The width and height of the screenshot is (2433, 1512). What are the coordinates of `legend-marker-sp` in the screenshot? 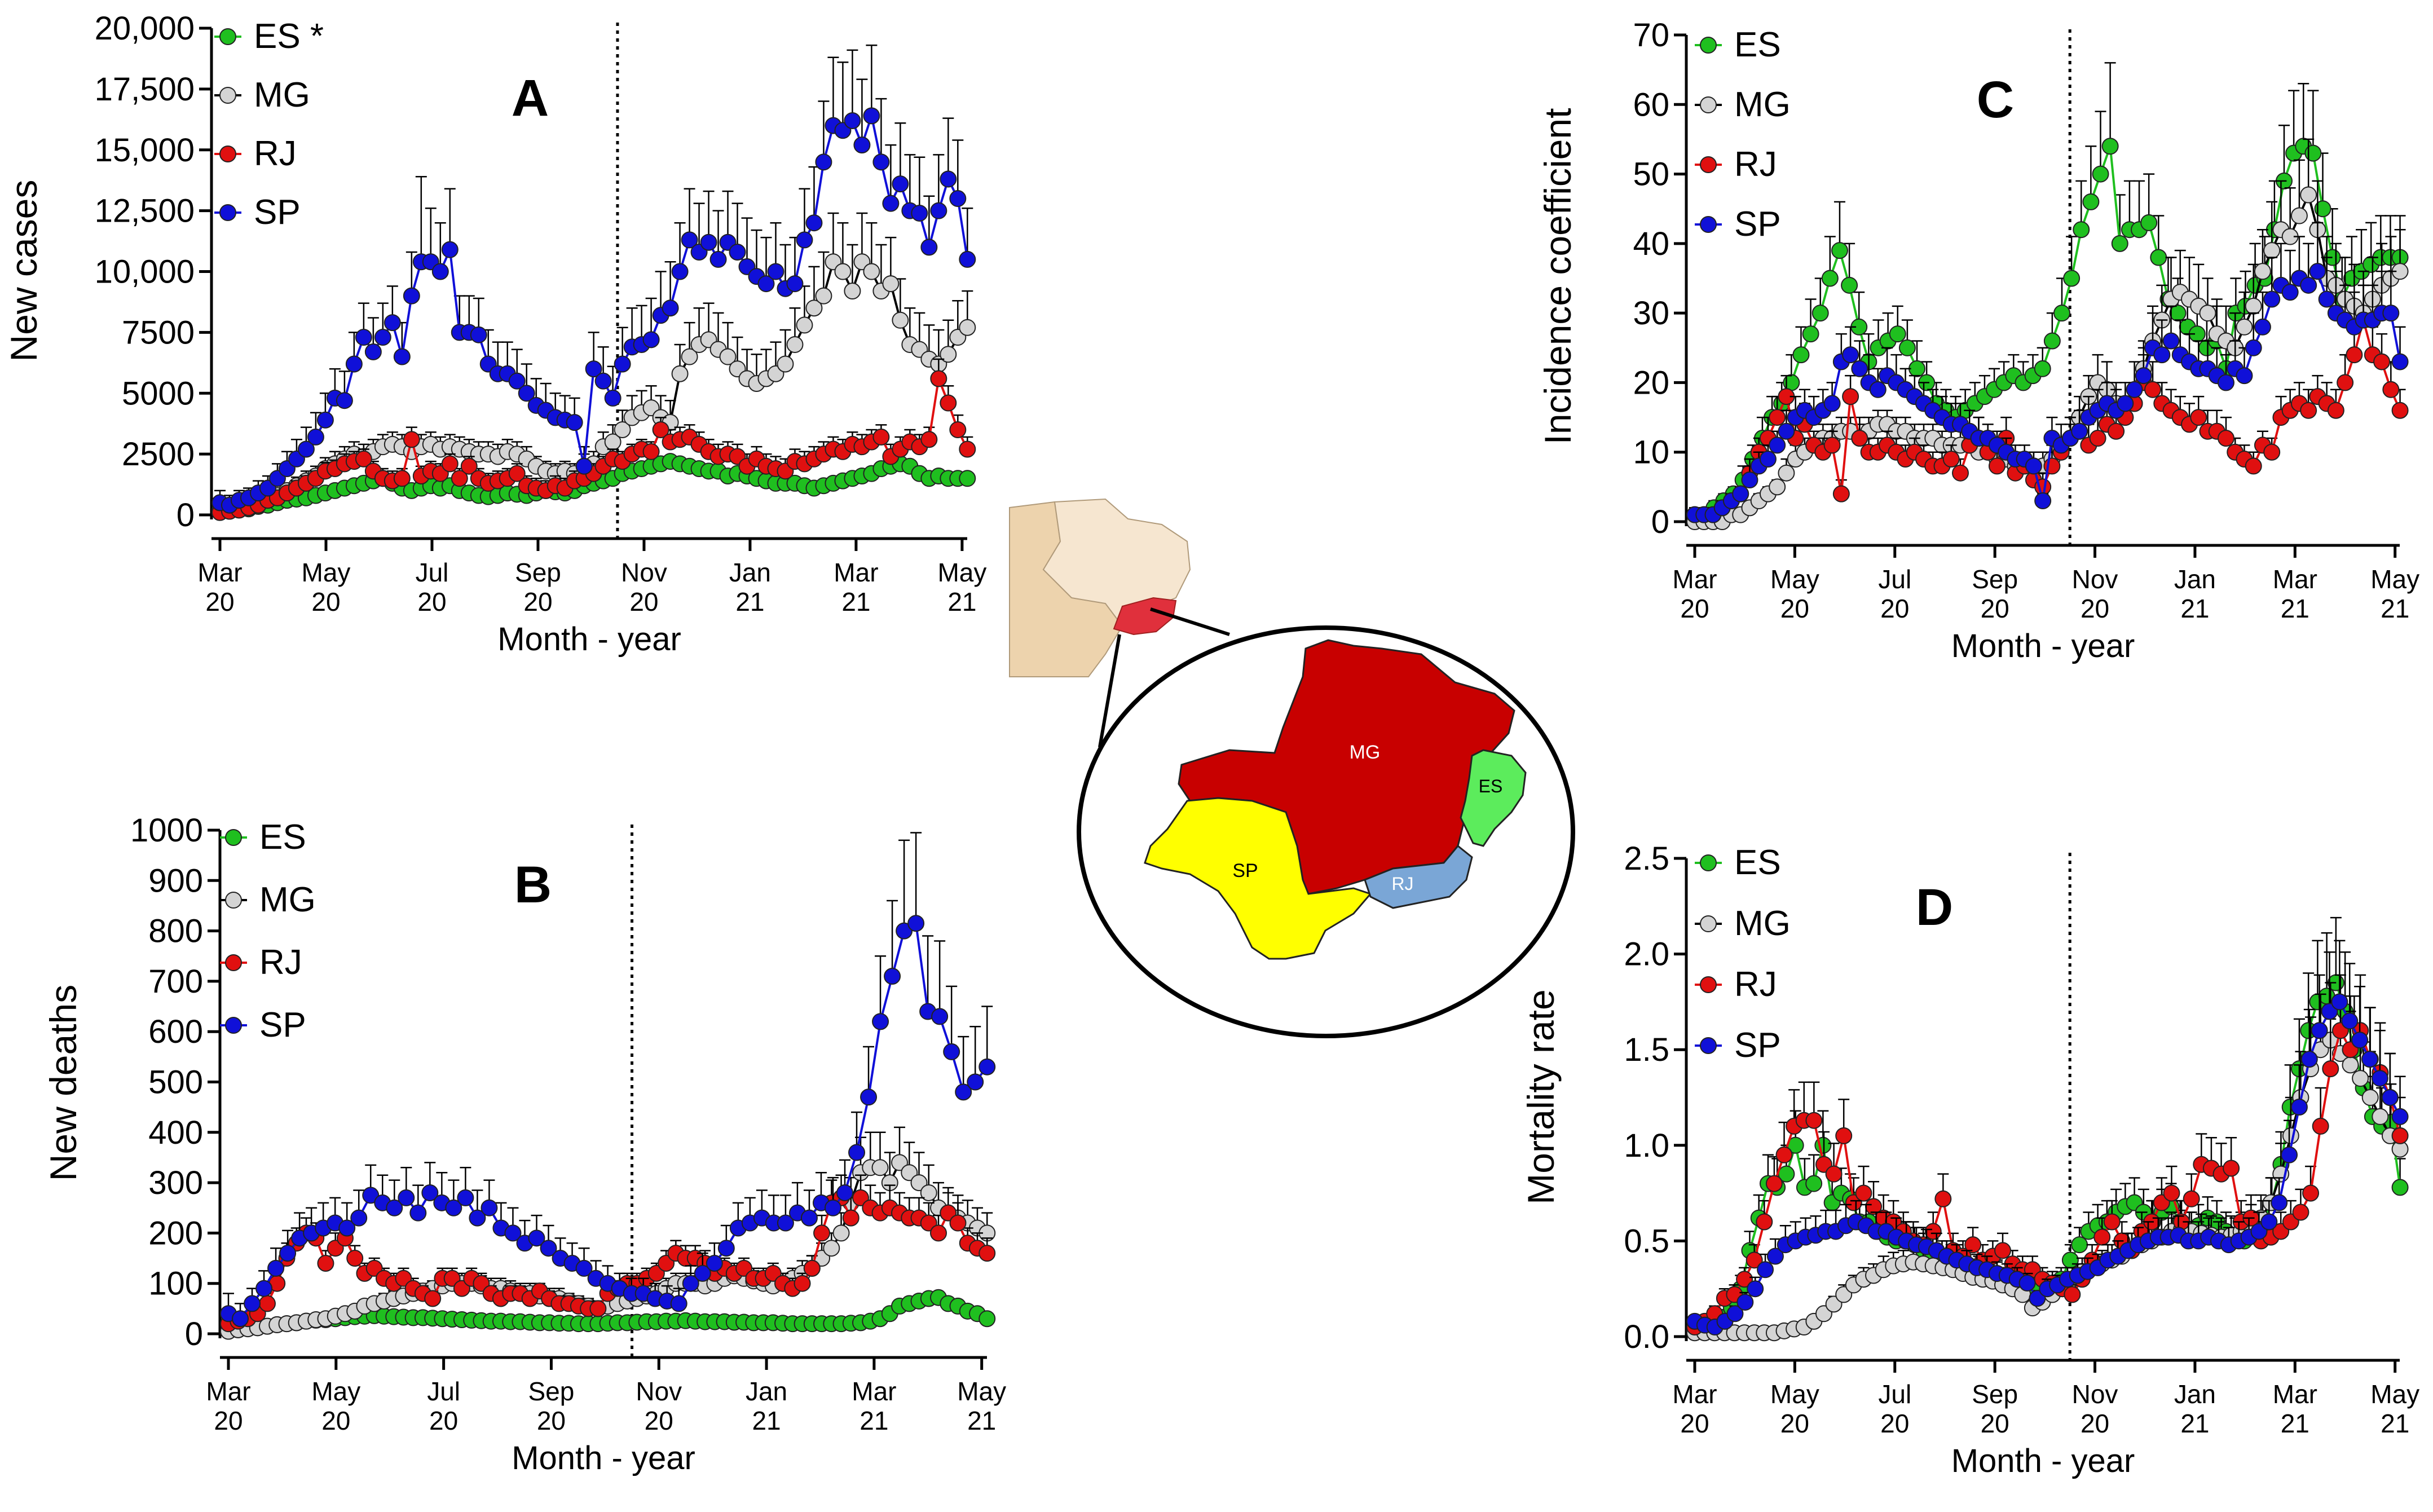 It's located at (1708, 1045).